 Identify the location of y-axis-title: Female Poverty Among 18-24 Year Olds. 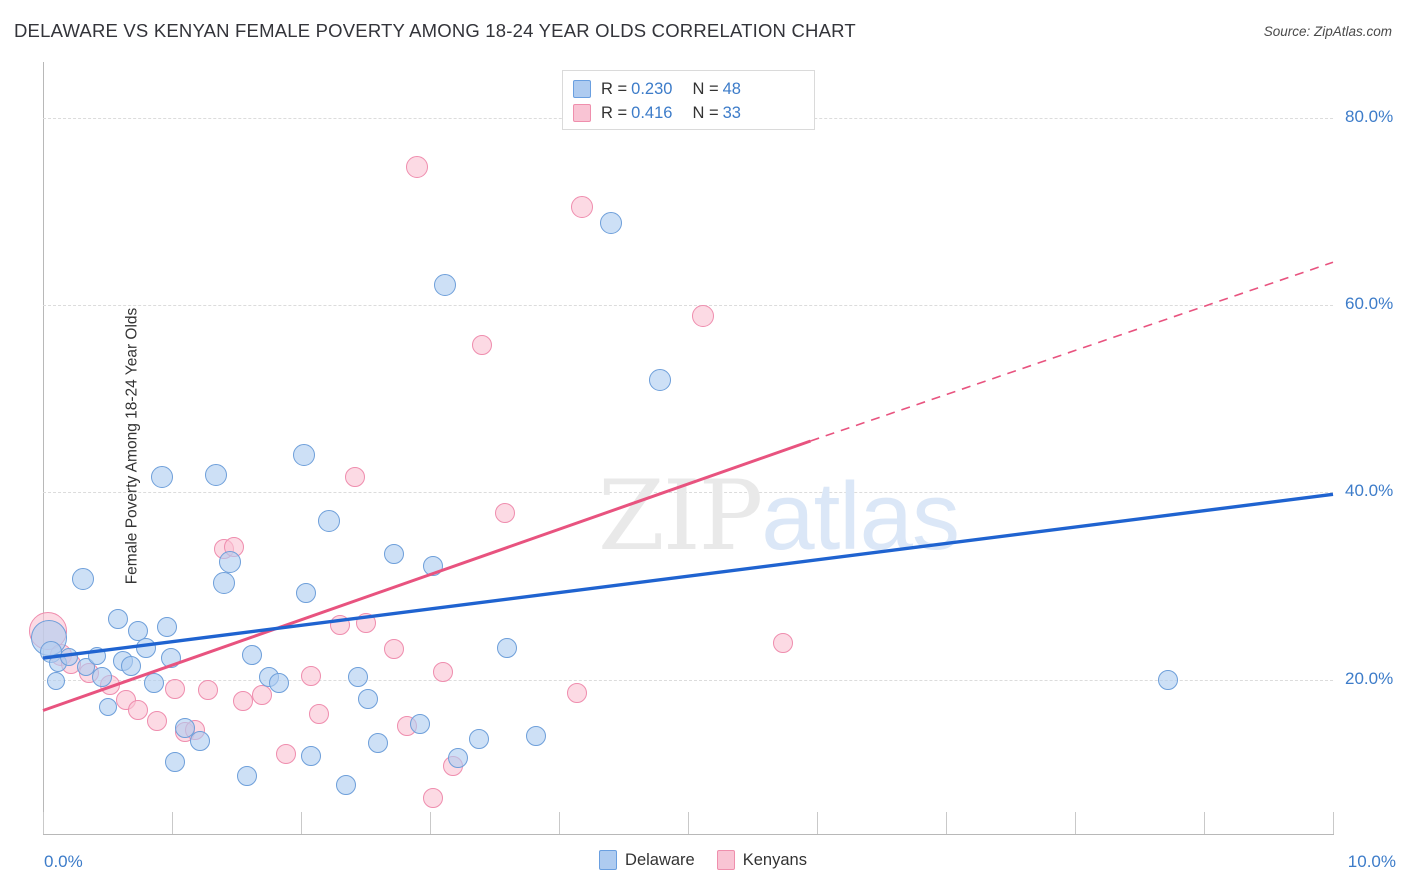
(132, 446).